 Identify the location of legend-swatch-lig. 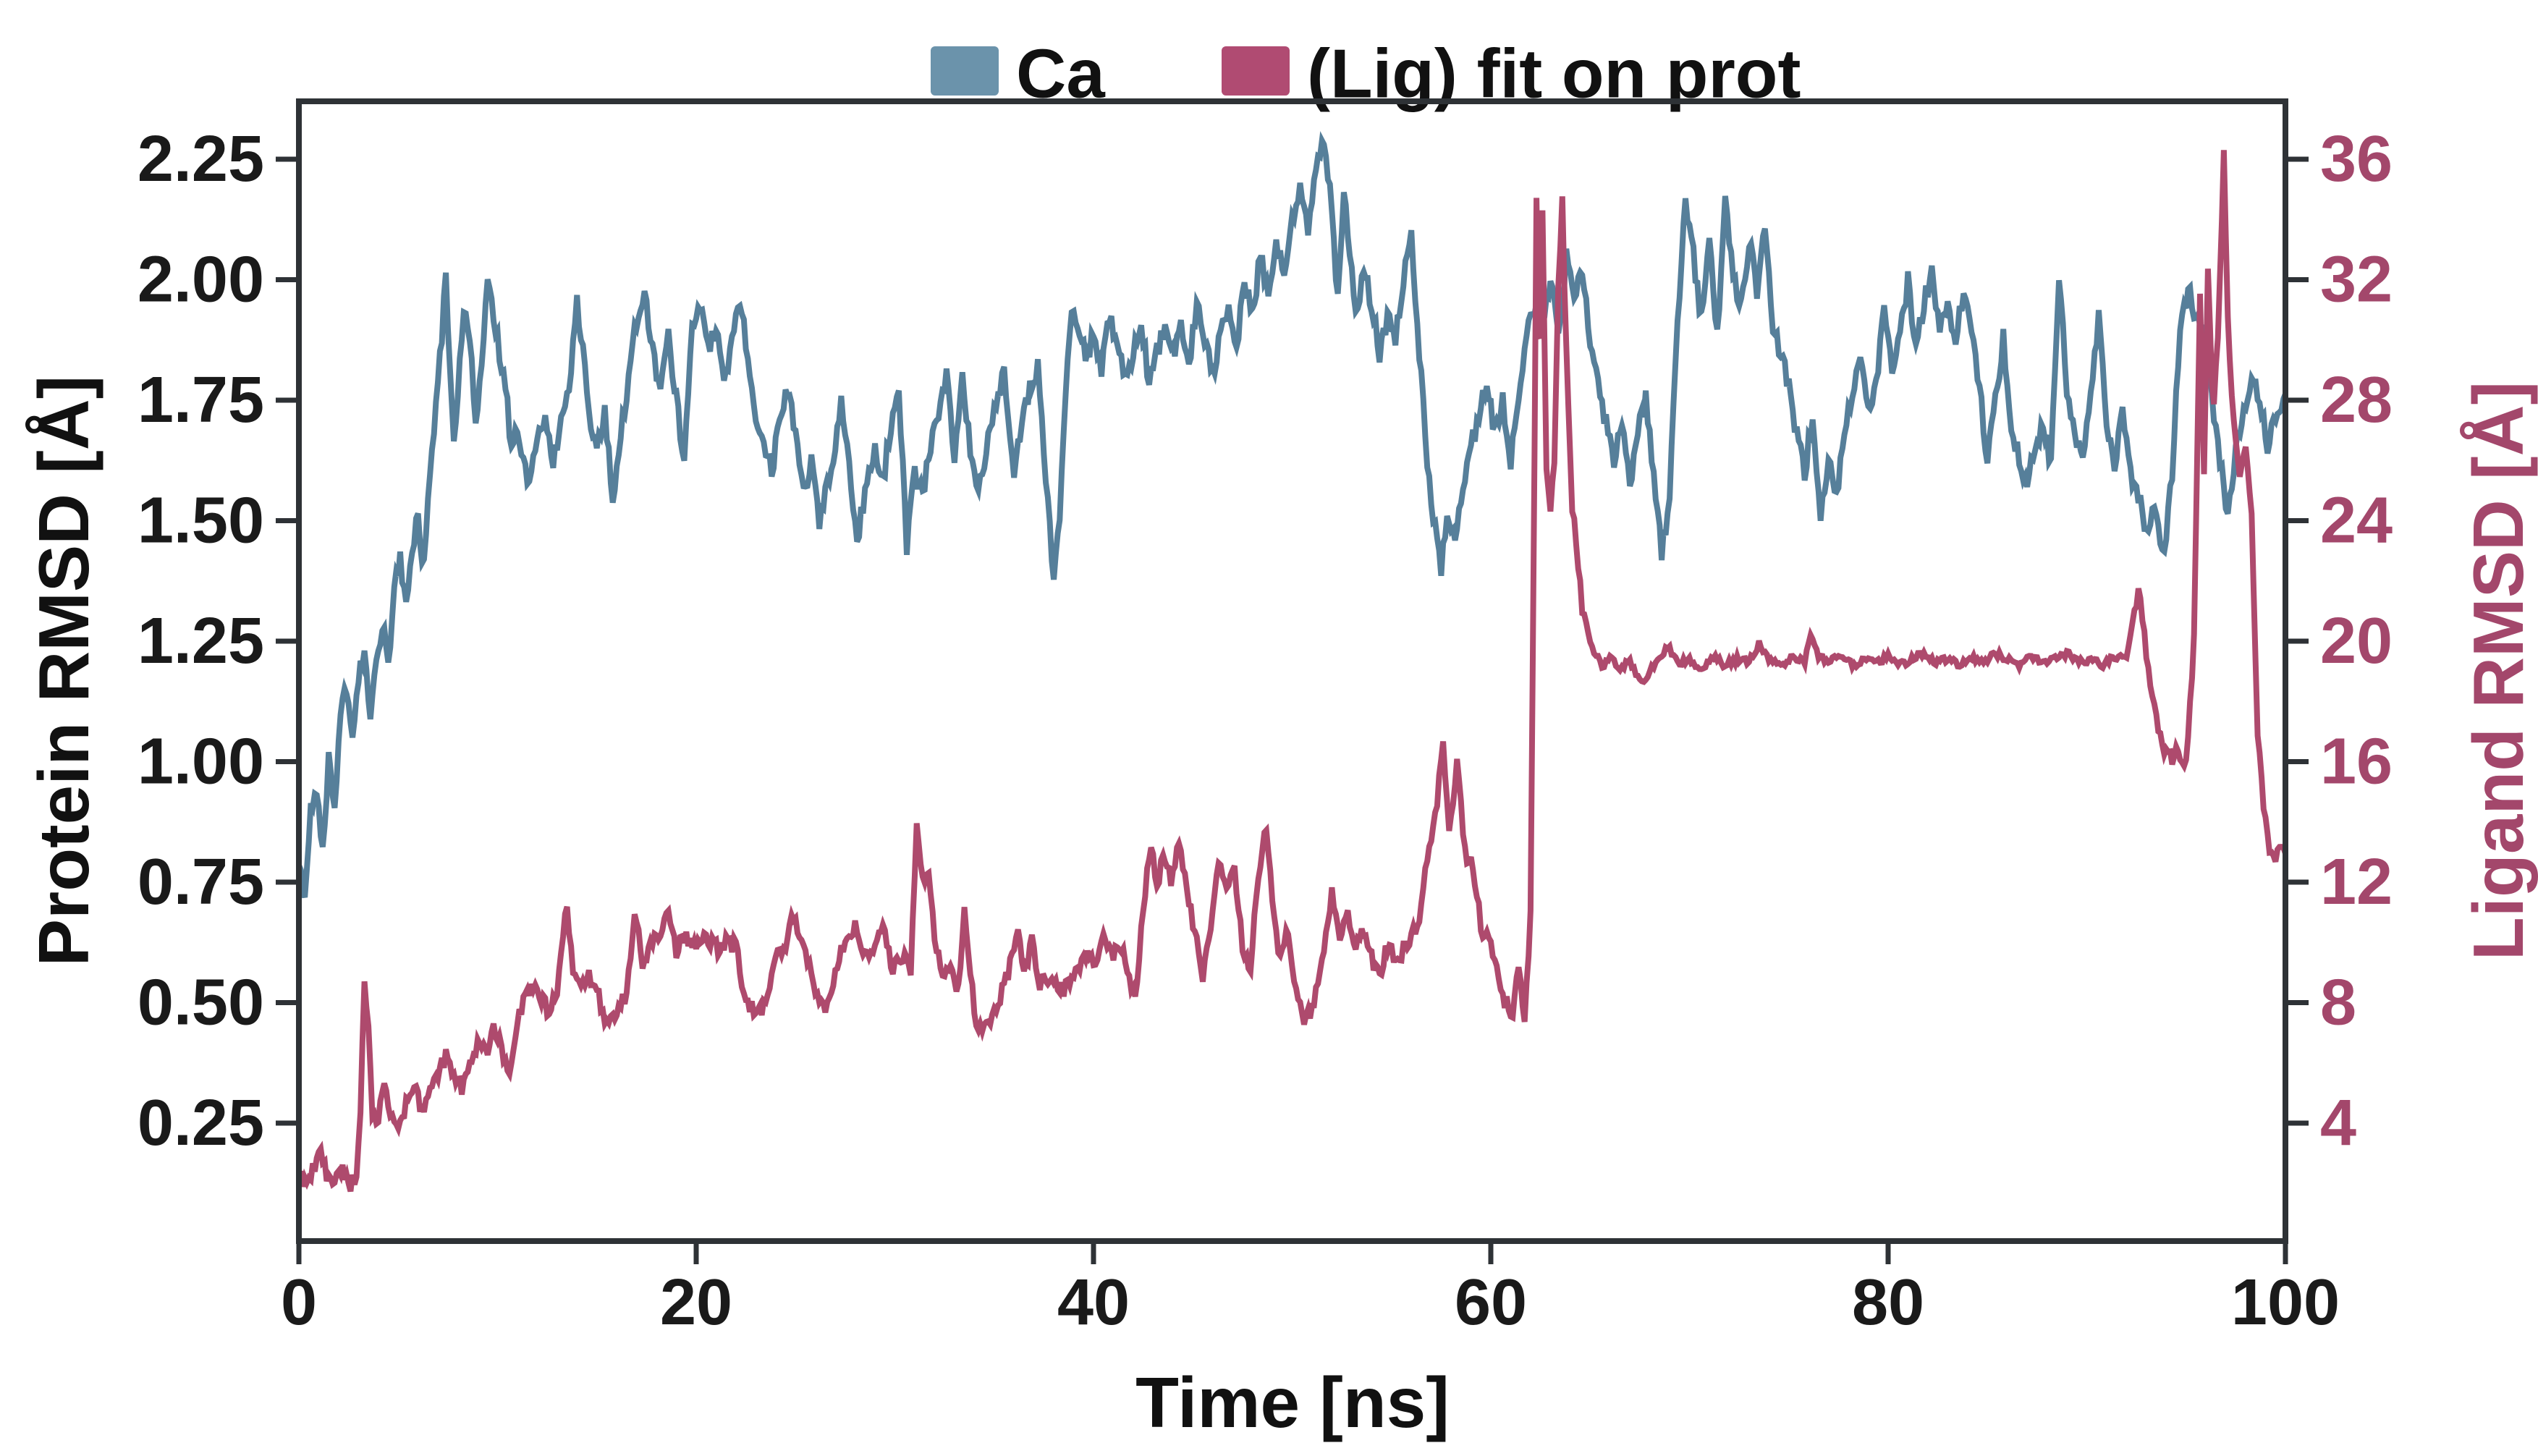
(1256, 71).